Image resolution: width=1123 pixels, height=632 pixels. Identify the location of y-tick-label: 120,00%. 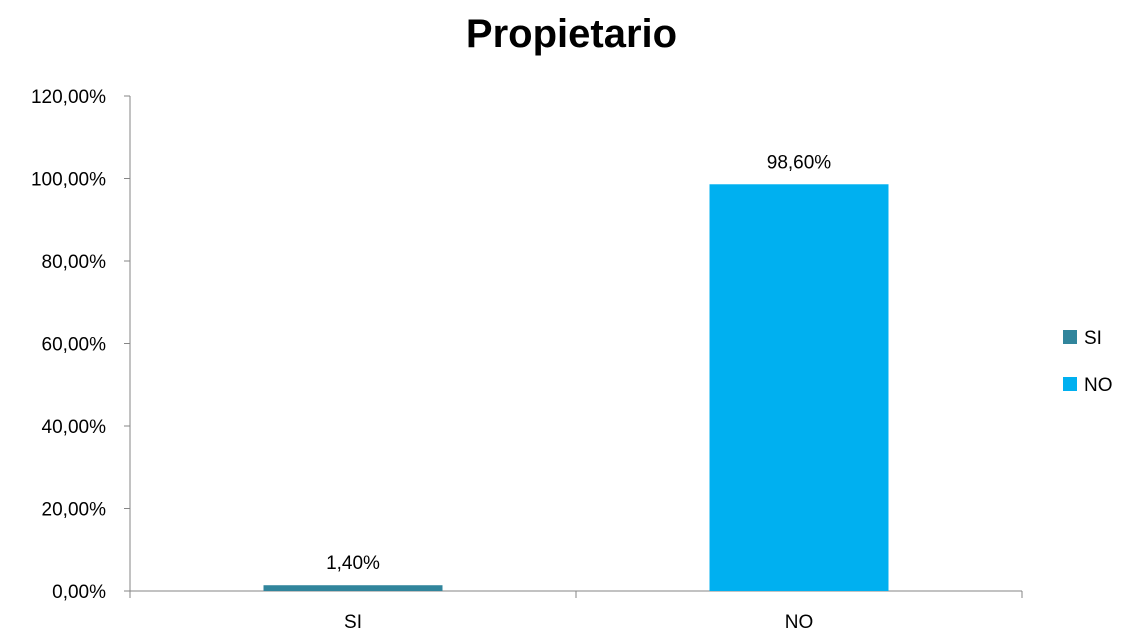
(68, 97).